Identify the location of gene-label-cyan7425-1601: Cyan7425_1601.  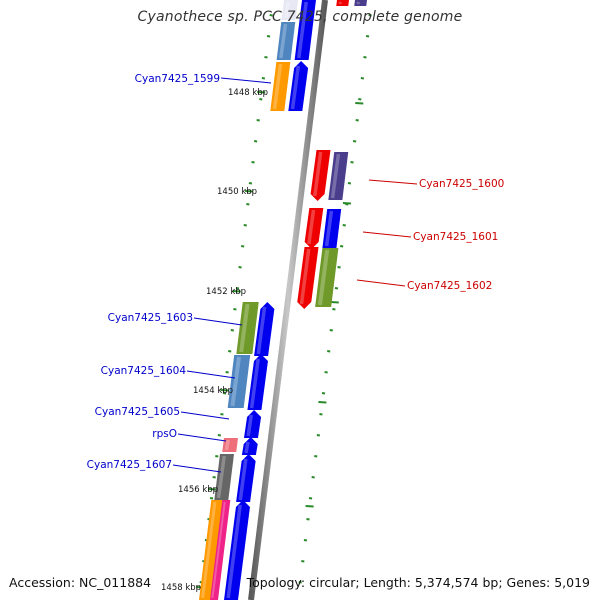
(455, 237).